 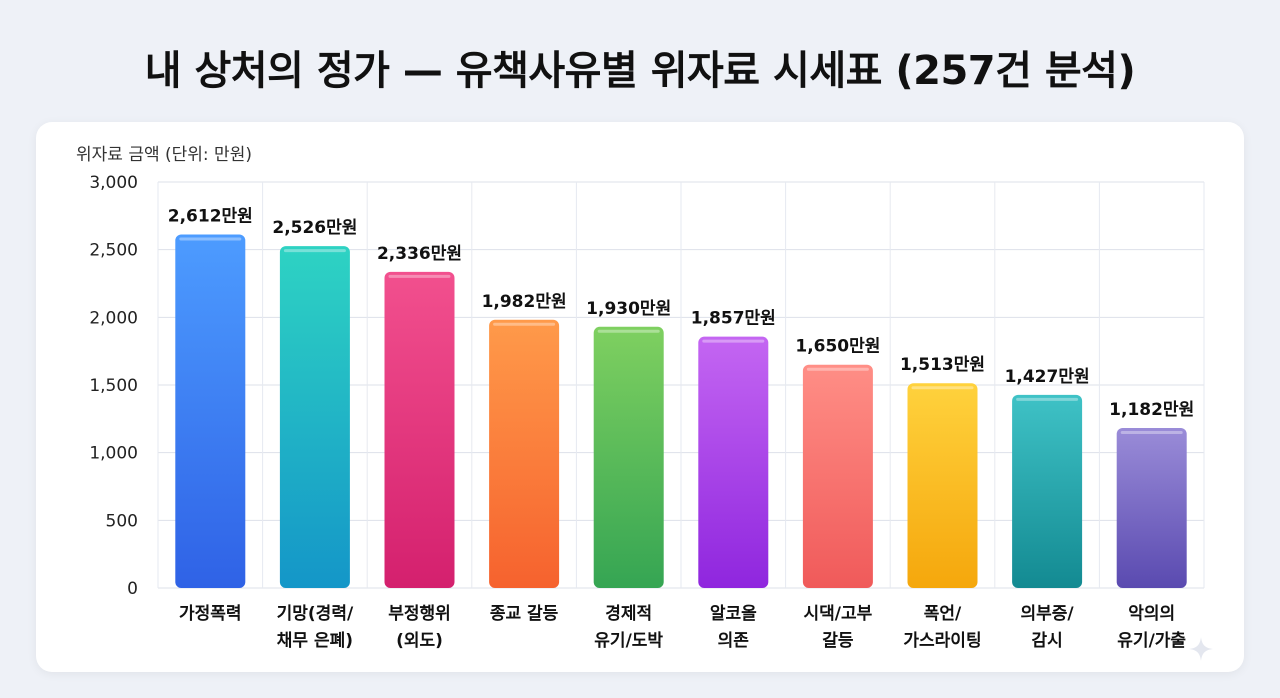 What do you see at coordinates (113, 454) in the screenshot?
I see `y-tick-label: 1,000` at bounding box center [113, 454].